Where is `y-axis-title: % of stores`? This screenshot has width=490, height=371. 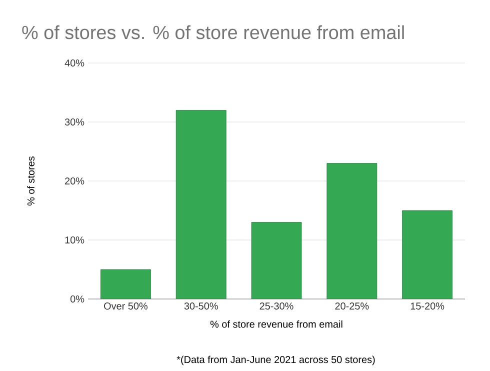 y-axis-title: % of stores is located at coordinates (30, 181).